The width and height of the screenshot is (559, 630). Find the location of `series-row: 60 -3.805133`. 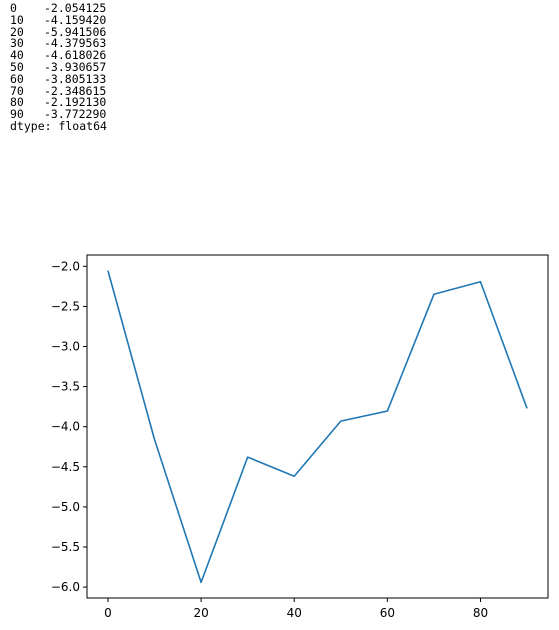

series-row: 60 -3.805133 is located at coordinates (58, 78).